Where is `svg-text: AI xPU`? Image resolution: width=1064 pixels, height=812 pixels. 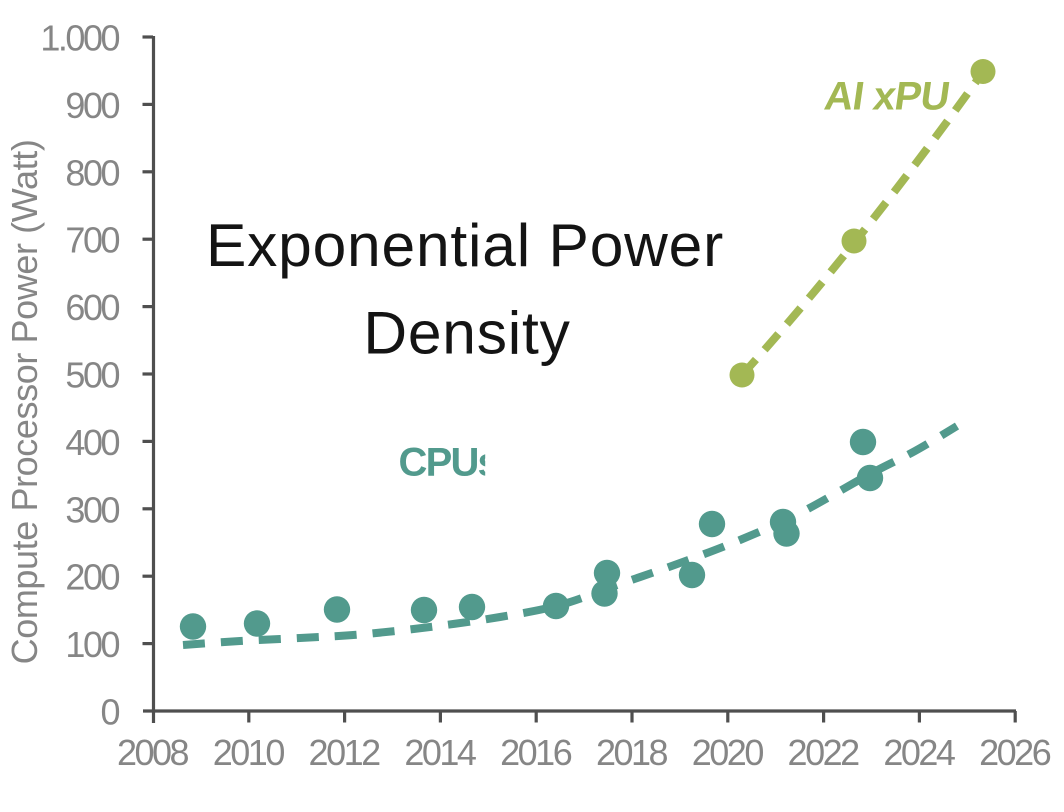 svg-text: AI xPU is located at coordinates (887, 96).